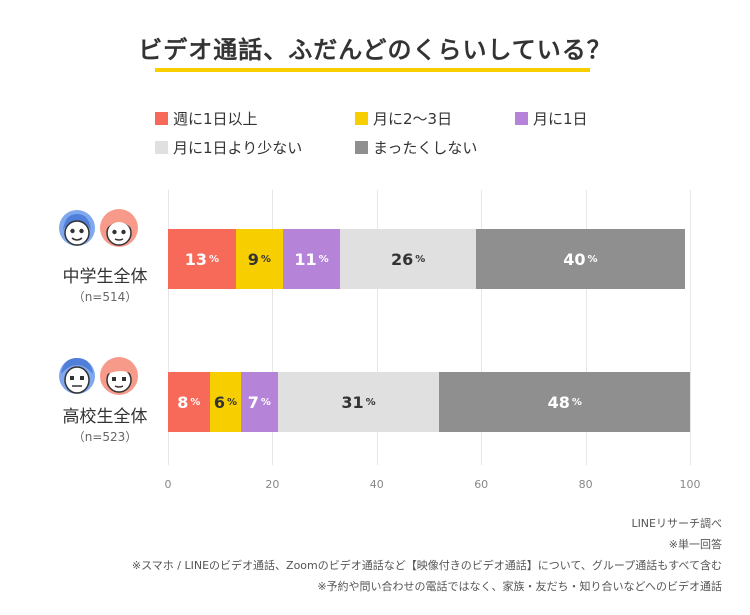  What do you see at coordinates (219, 402) in the screenshot?
I see `bar-value-label: 6` at bounding box center [219, 402].